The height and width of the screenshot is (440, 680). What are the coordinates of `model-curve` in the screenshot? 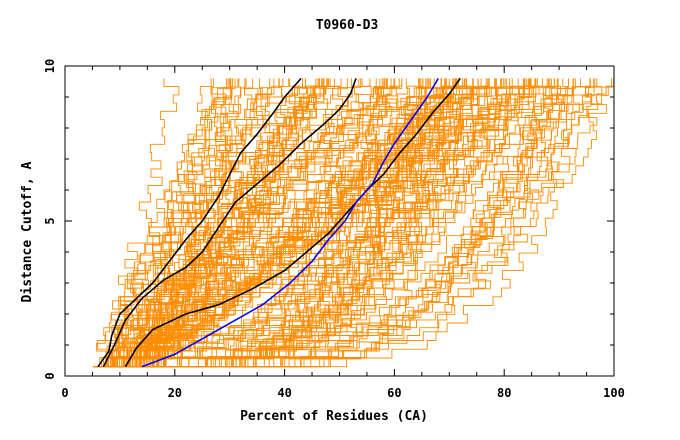 It's located at (179, 223).